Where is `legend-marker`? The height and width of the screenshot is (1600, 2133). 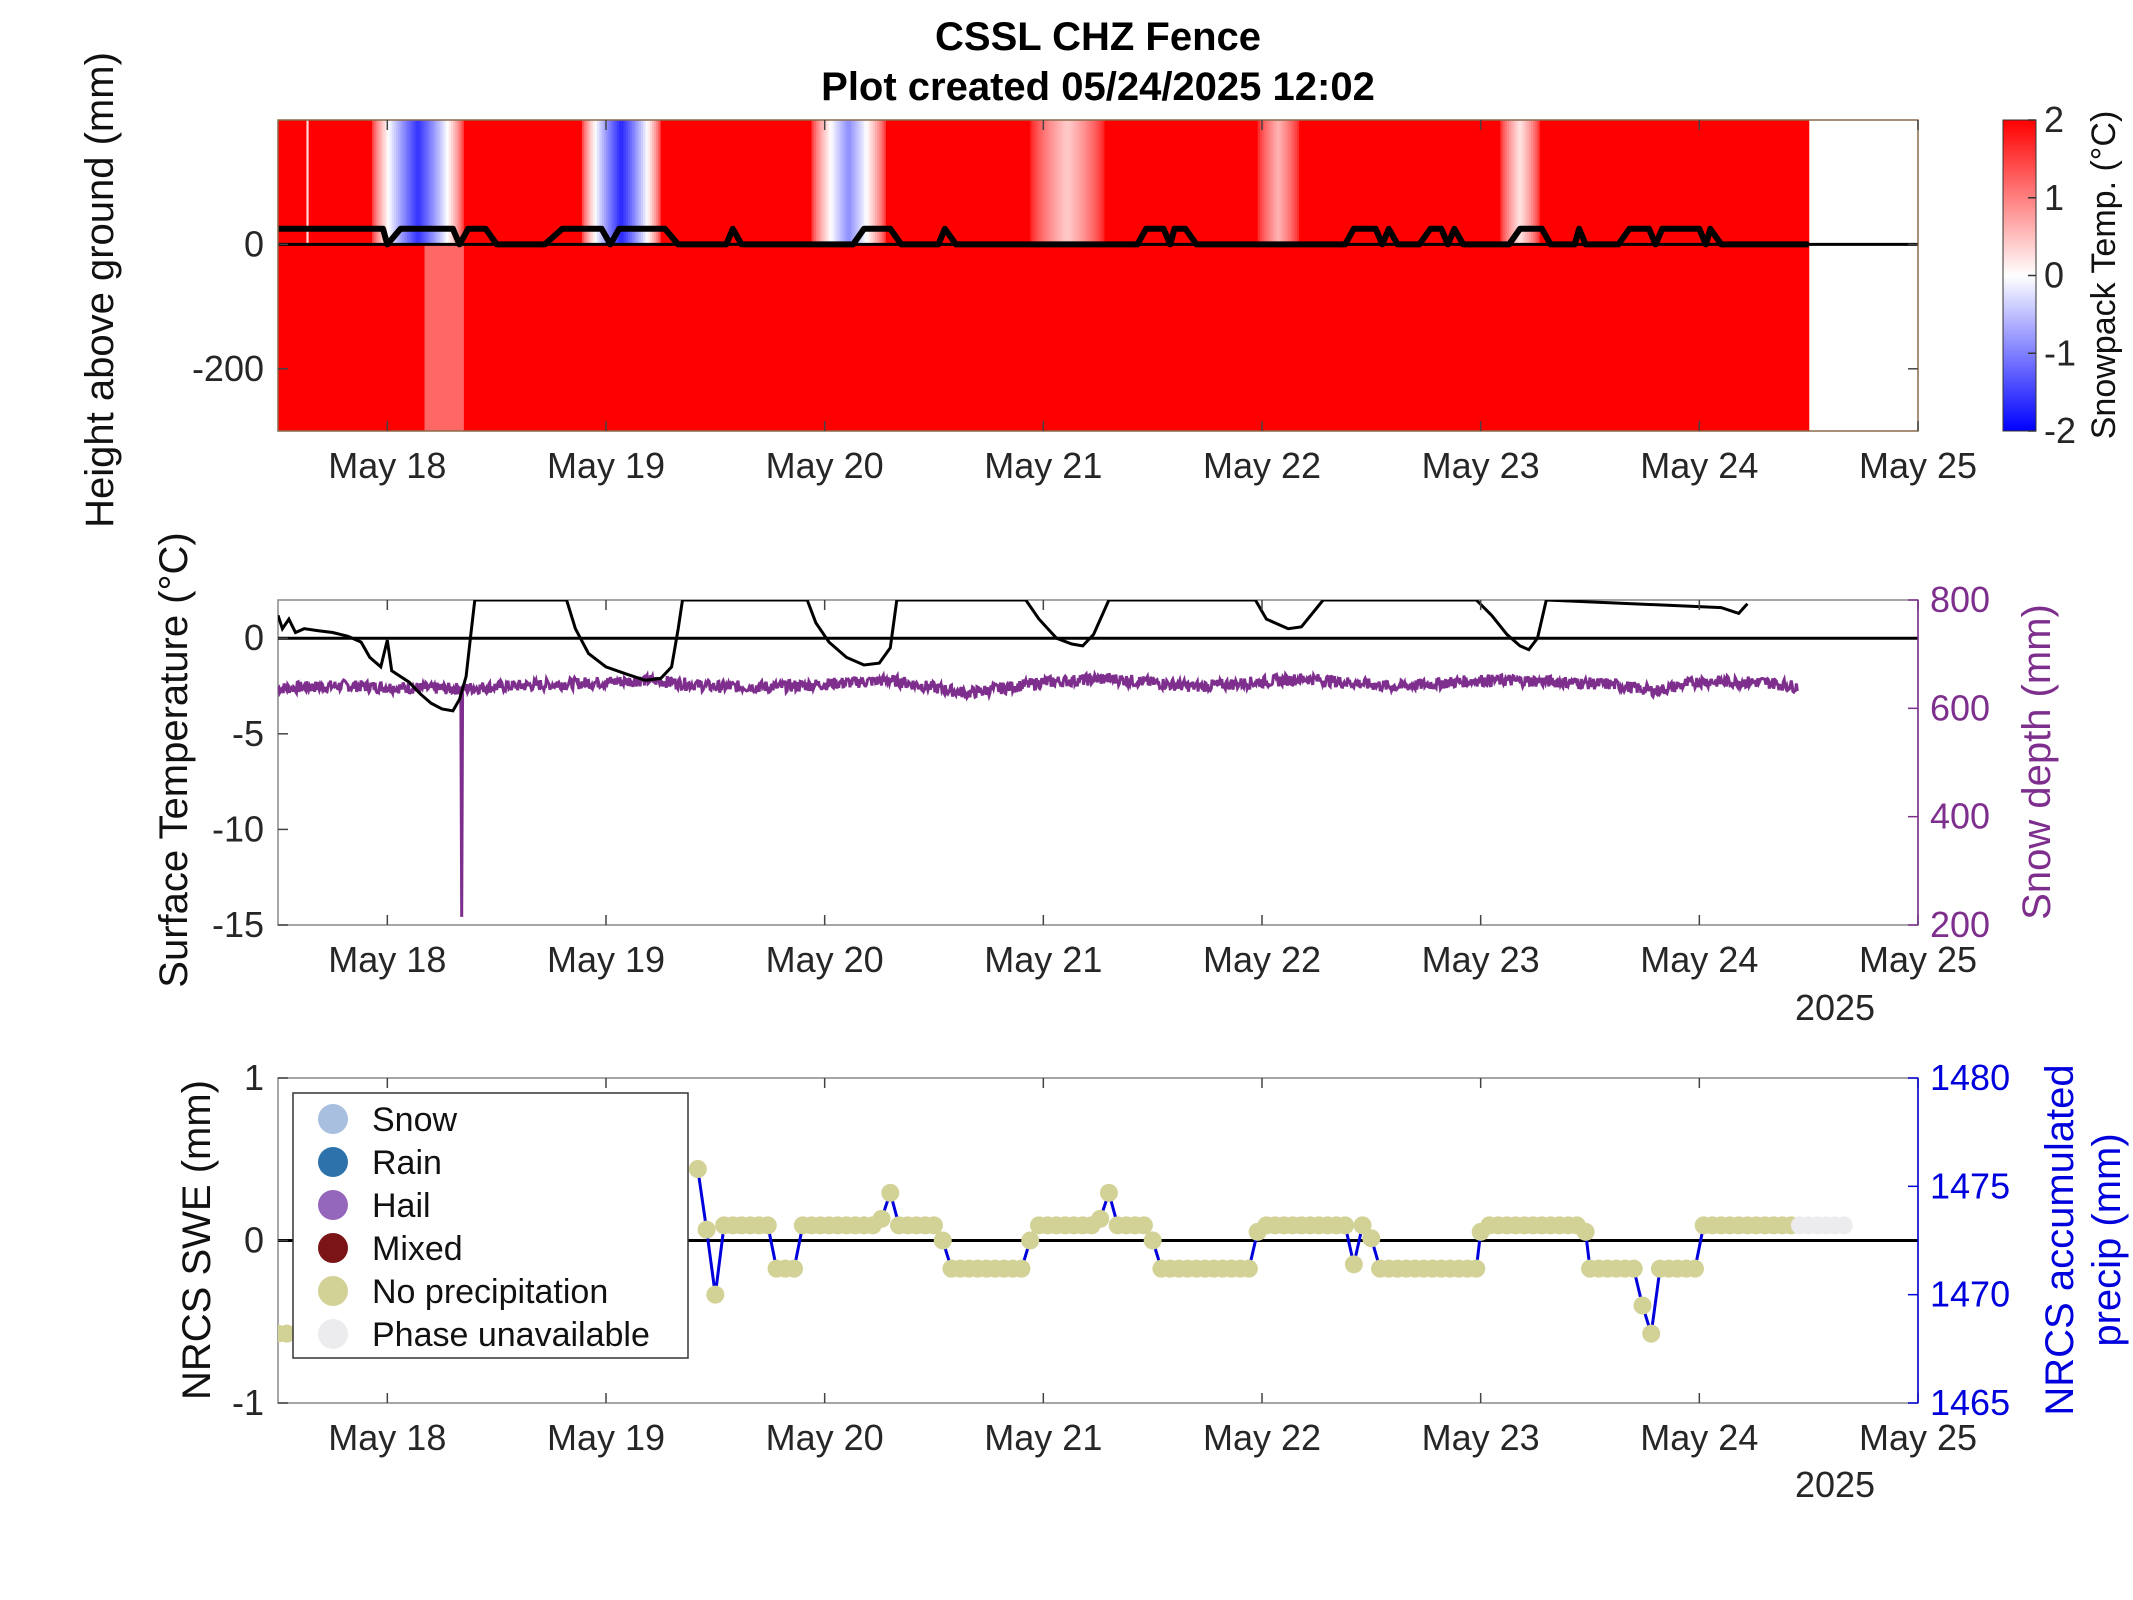 legend-marker is located at coordinates (333, 1248).